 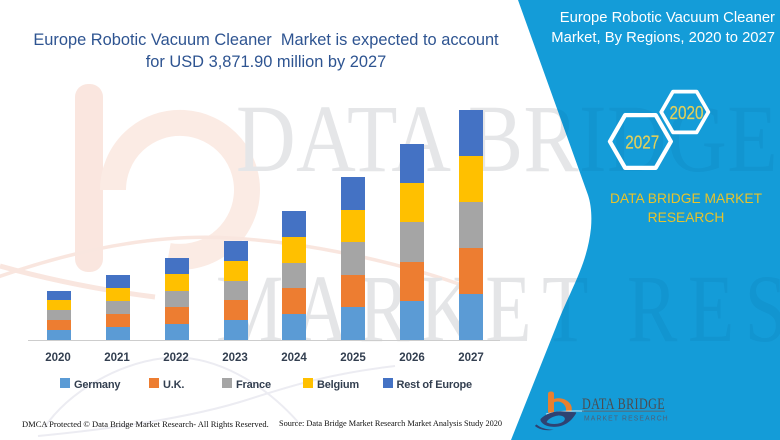 I want to click on svg-text: DATA BRIDGE, so click(x=623, y=404).